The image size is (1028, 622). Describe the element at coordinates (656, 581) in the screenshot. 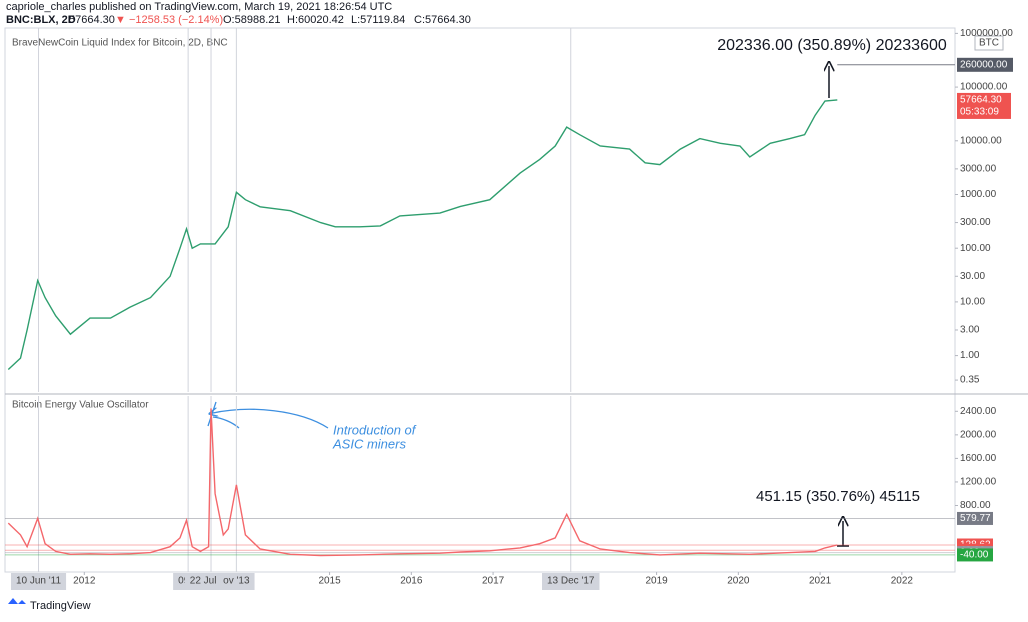

I see `x-tick-label: 2019` at that location.